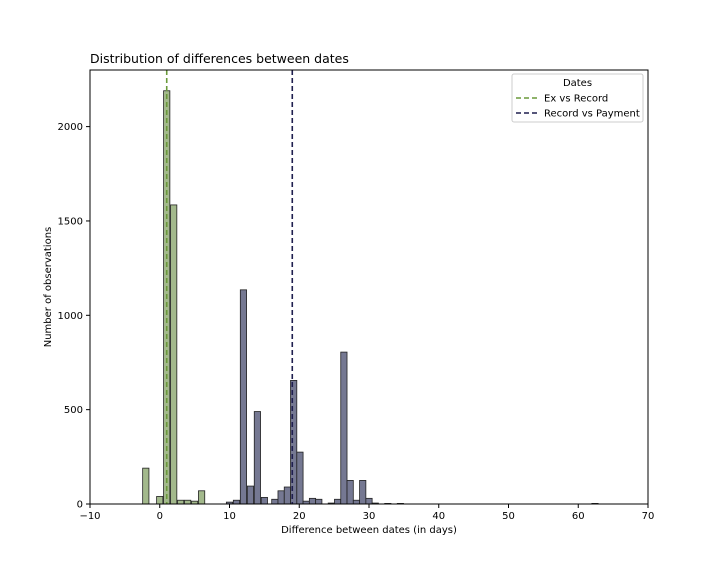 This screenshot has height=580, width=720. Describe the element at coordinates (80, 505) in the screenshot. I see `y-tick-label: 0` at that location.